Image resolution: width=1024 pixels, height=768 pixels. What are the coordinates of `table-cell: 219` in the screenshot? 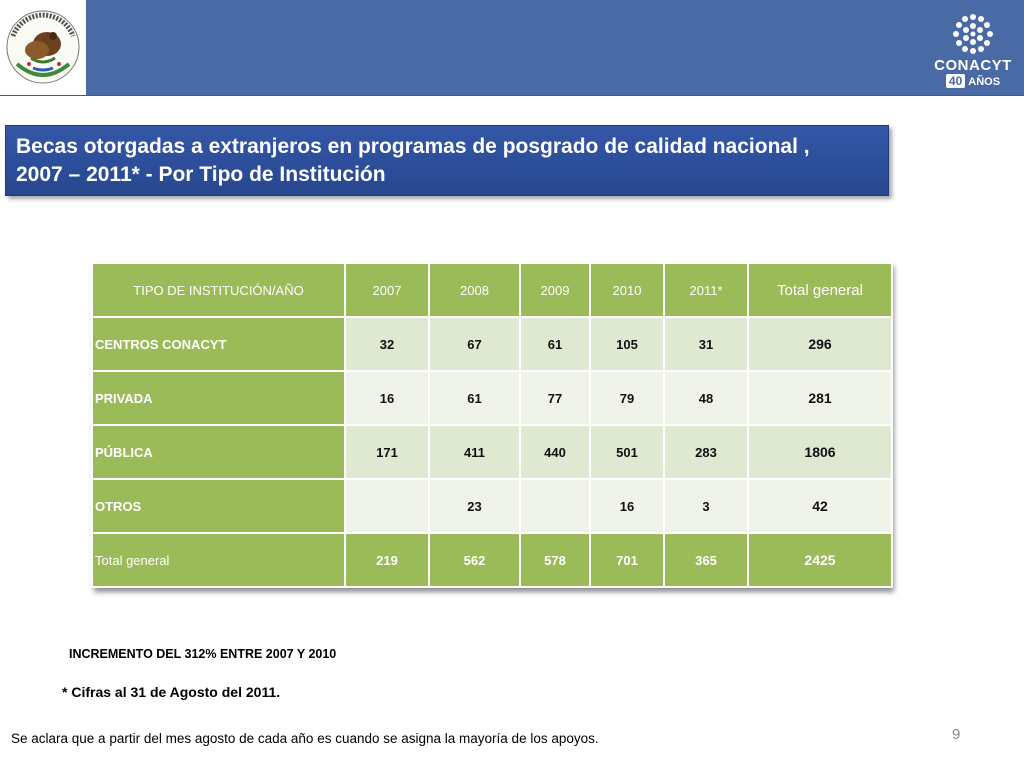 It's located at (387, 560).